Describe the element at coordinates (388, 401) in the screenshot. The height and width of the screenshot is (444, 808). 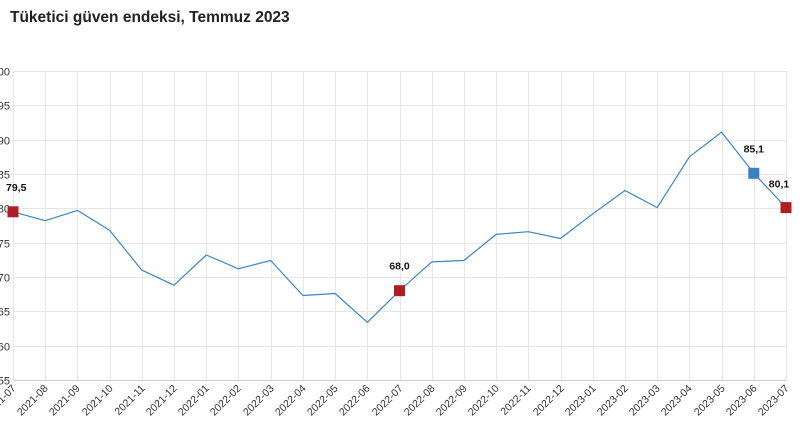
I see `x-tick-label: 2022-07` at that location.